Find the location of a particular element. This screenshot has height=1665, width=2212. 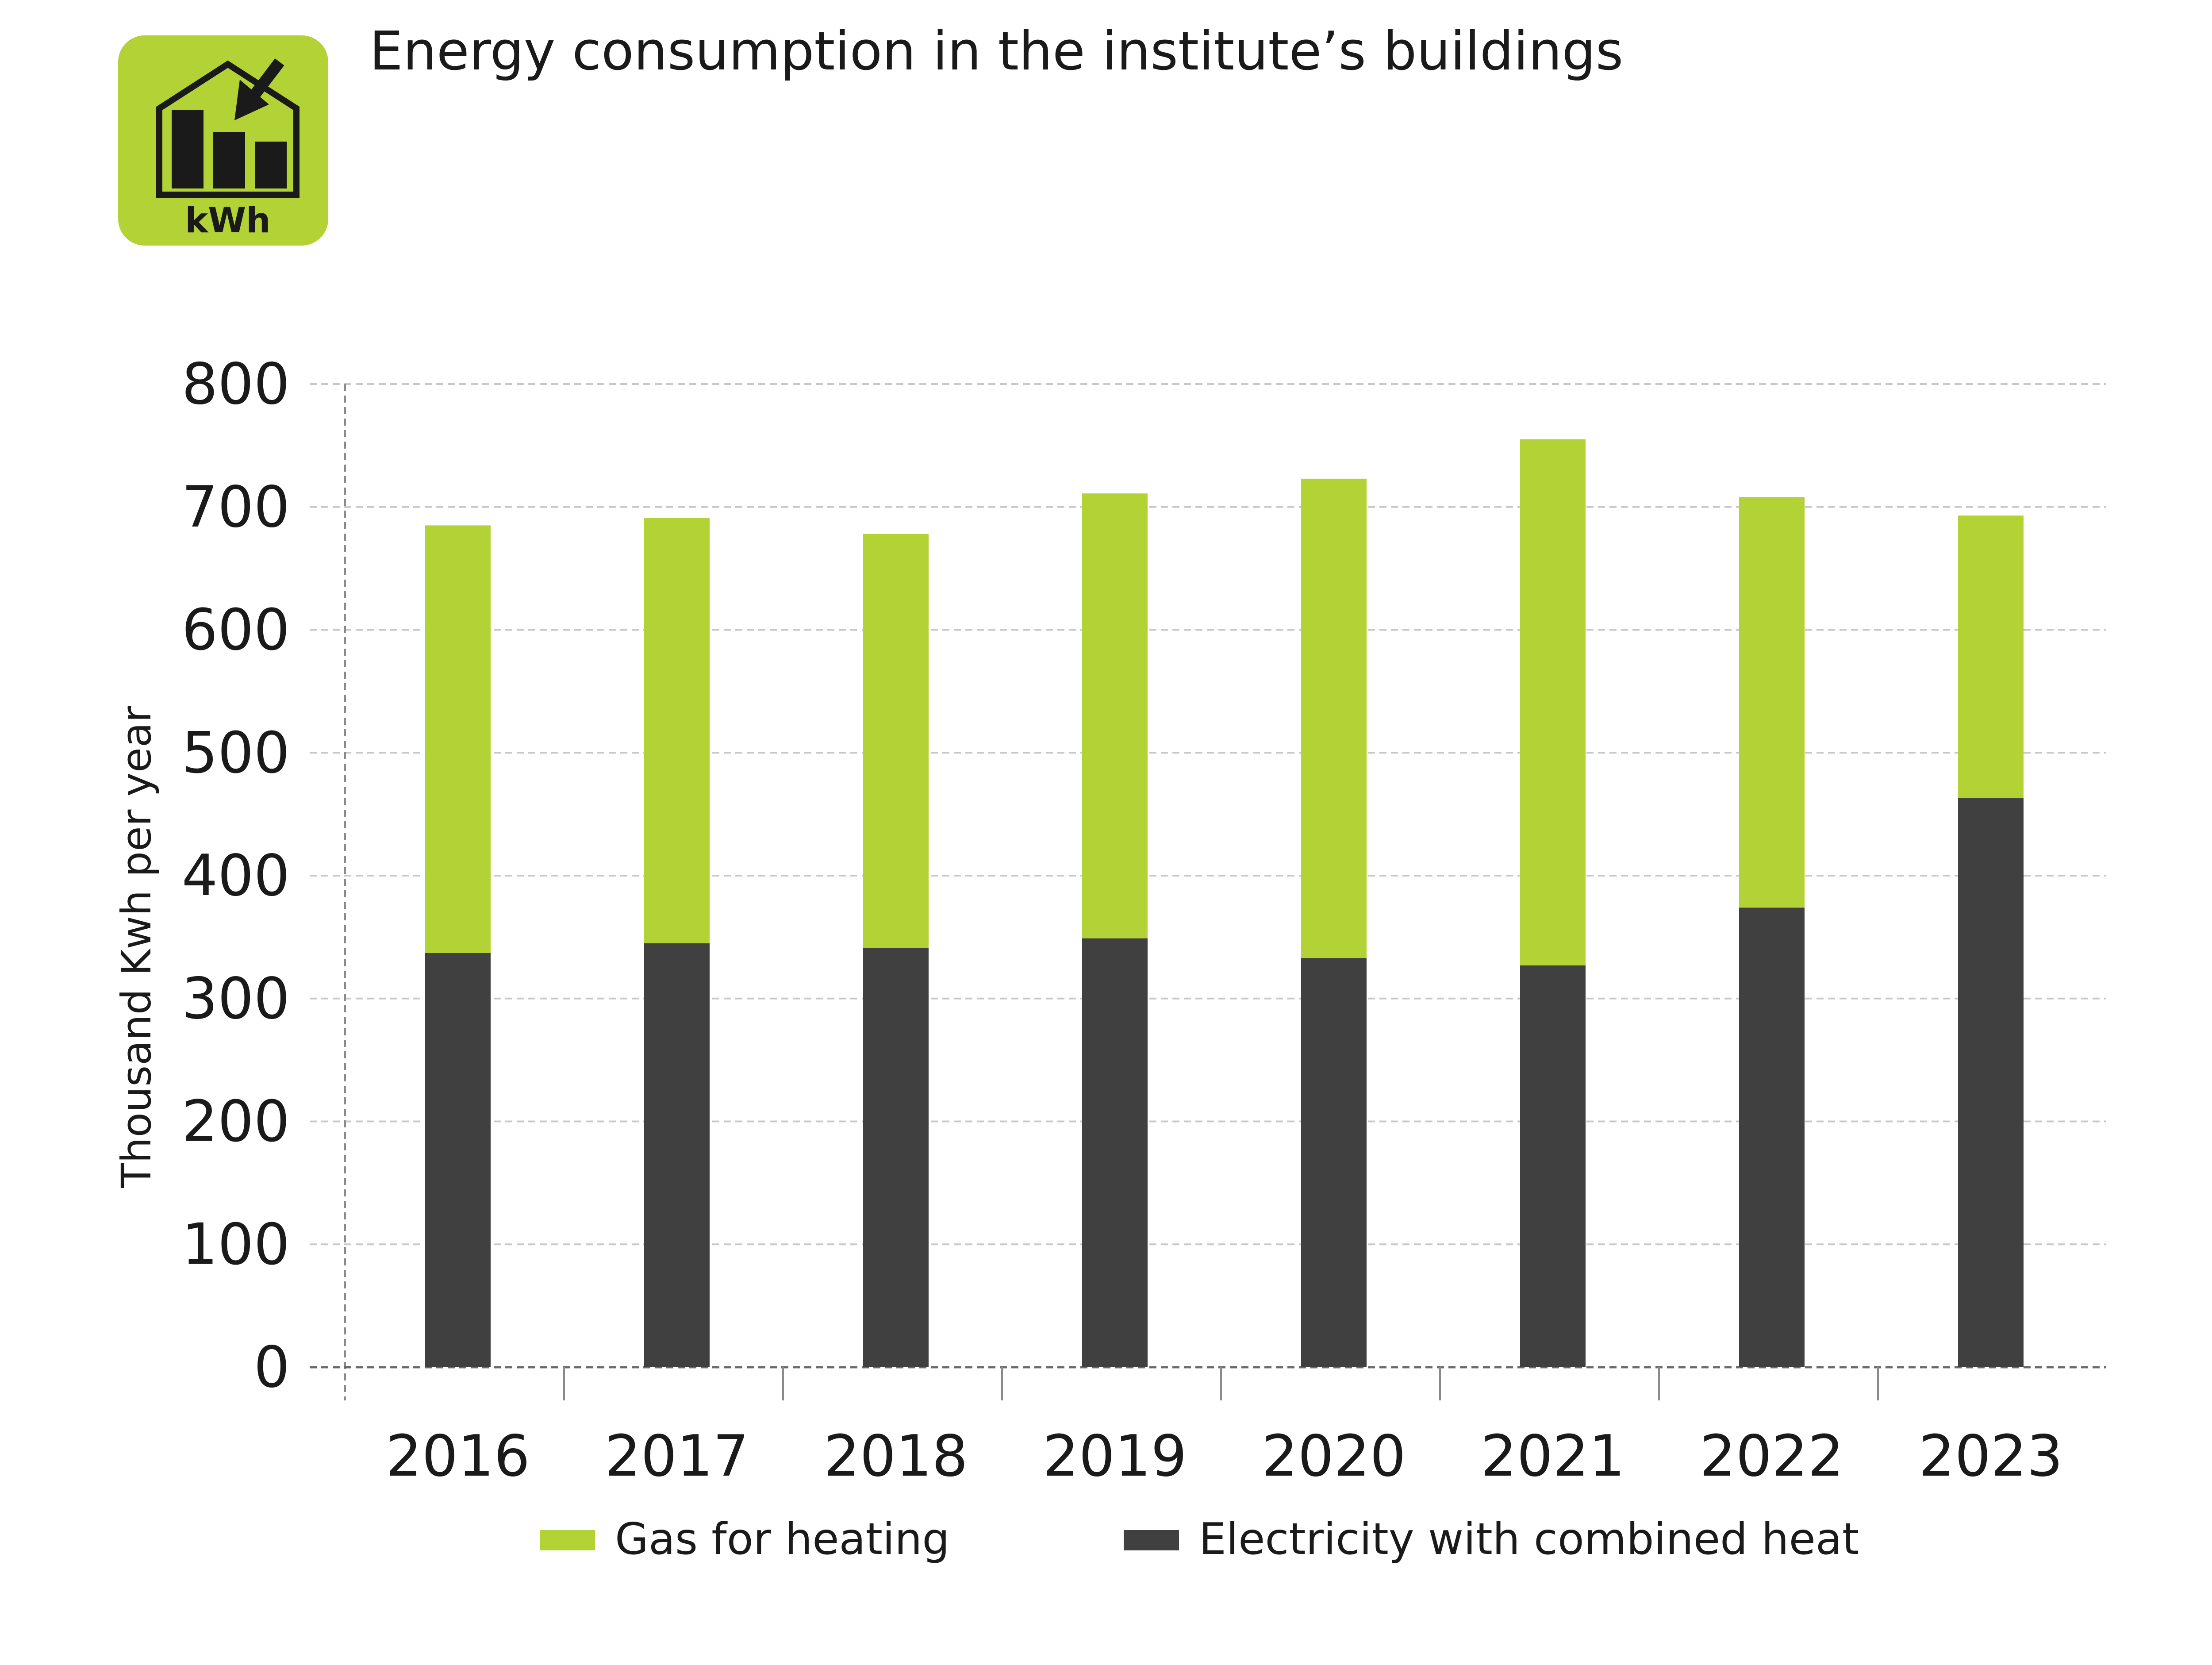

y-tick-label: 600 is located at coordinates (236, 630).